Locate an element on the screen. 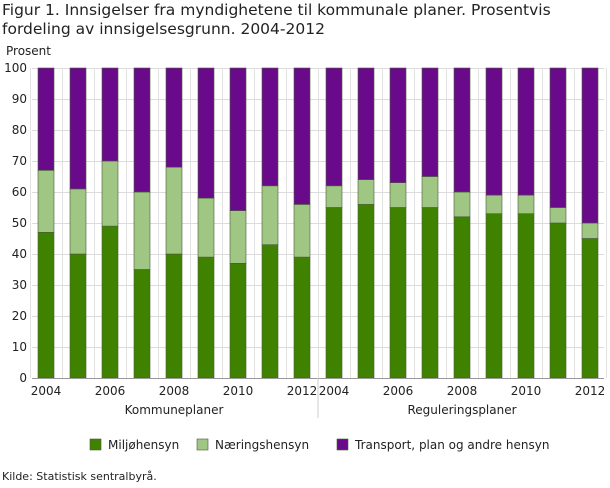 Image resolution: width=610 pixels, height=488 pixels. y-tick-label: 80 is located at coordinates (19, 130).